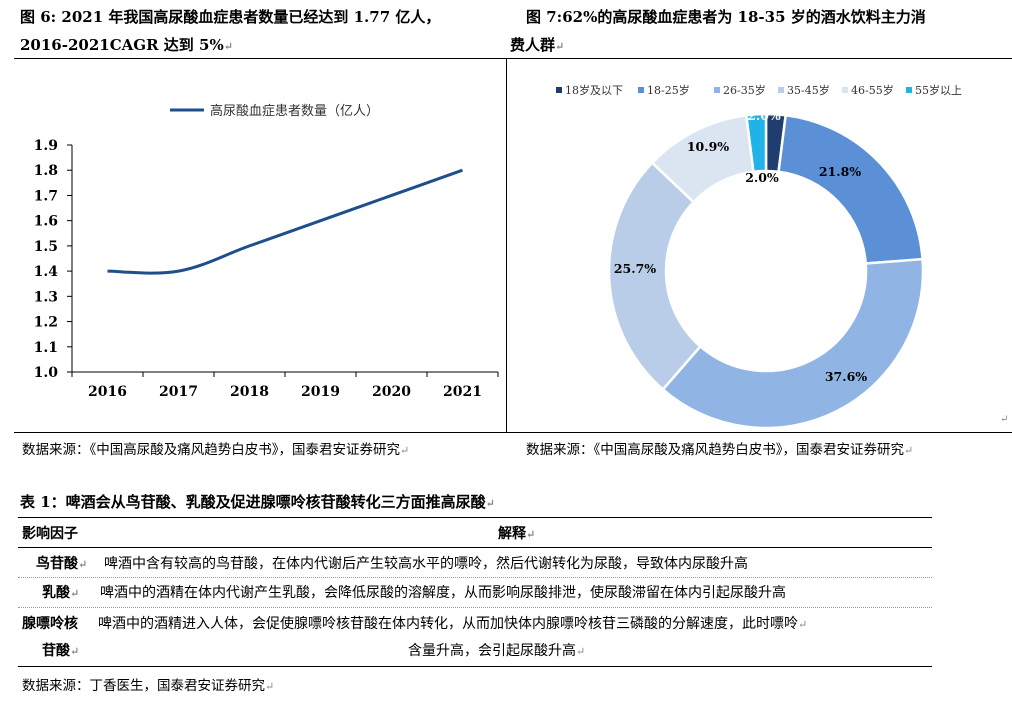  Describe the element at coordinates (46, 247) in the screenshot. I see `y-tick-label: 1.5` at that location.